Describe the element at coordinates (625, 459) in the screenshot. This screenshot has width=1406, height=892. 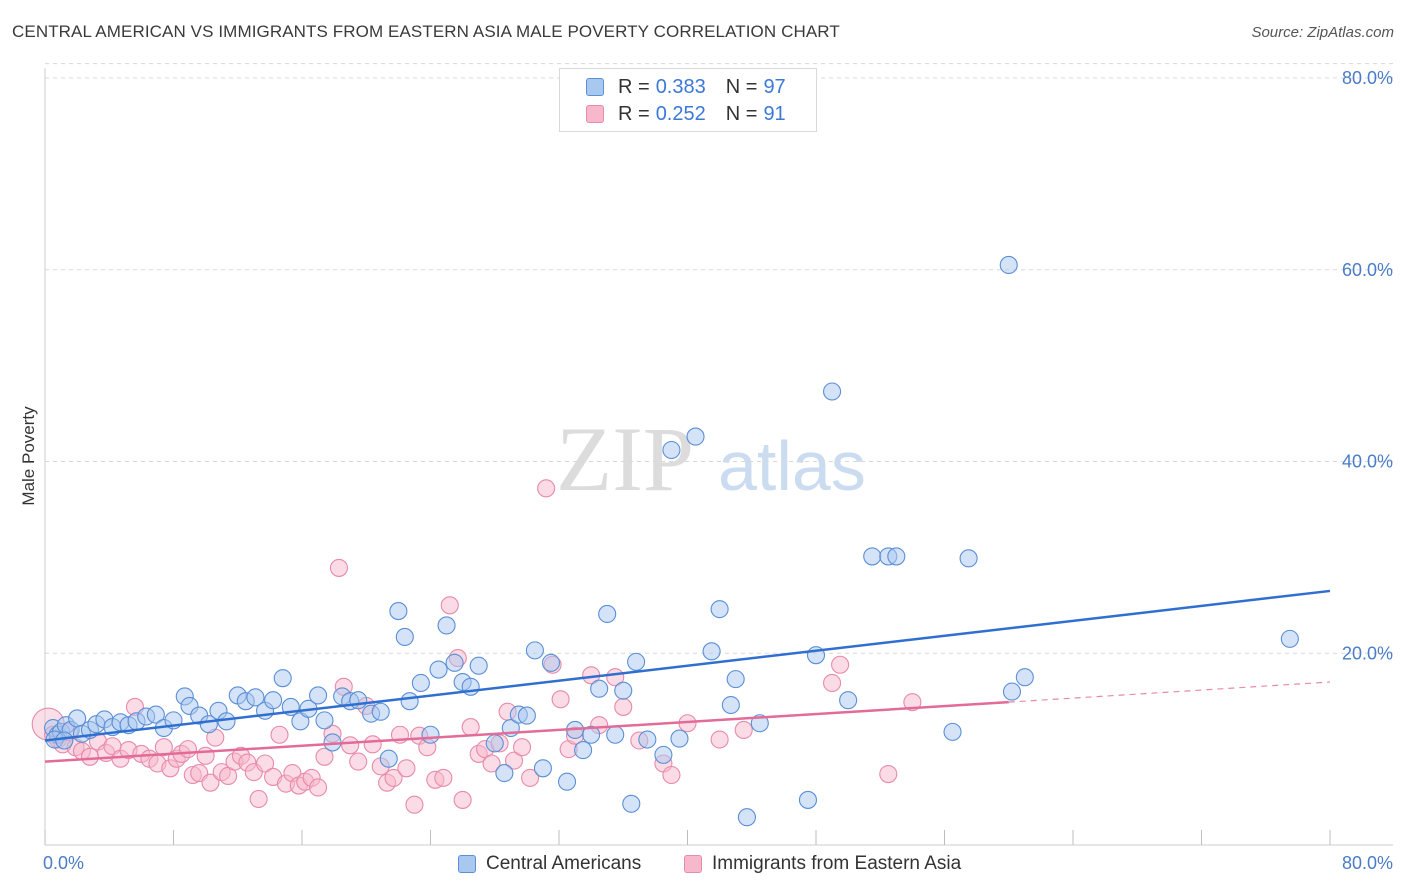
I see `watermark-zip: ZIP` at that location.